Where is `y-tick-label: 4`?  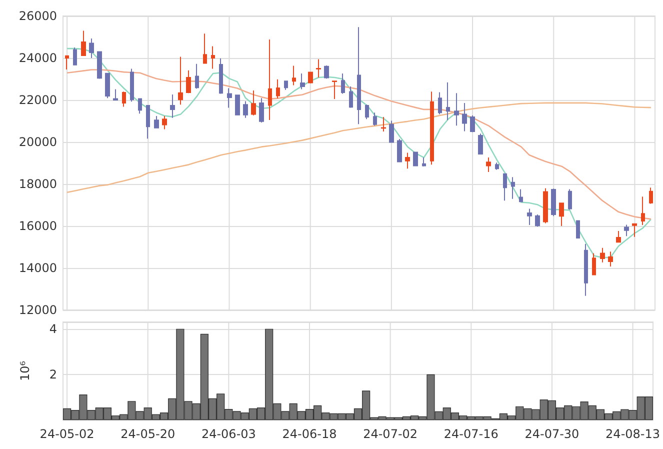
y-tick-label: 4 is located at coordinates (53, 329).